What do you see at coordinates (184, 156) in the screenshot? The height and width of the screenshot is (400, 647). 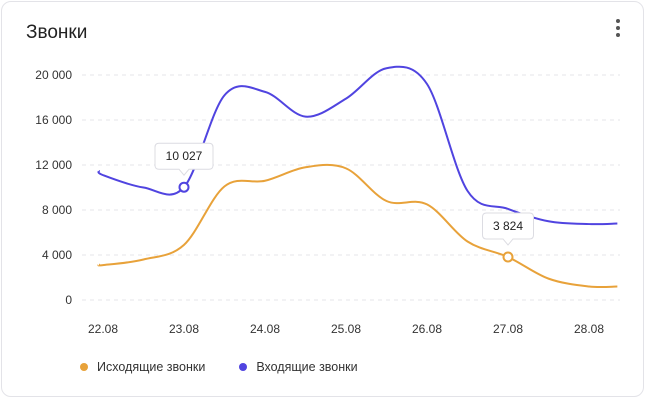 I see `tooltip-value: 10 027` at bounding box center [184, 156].